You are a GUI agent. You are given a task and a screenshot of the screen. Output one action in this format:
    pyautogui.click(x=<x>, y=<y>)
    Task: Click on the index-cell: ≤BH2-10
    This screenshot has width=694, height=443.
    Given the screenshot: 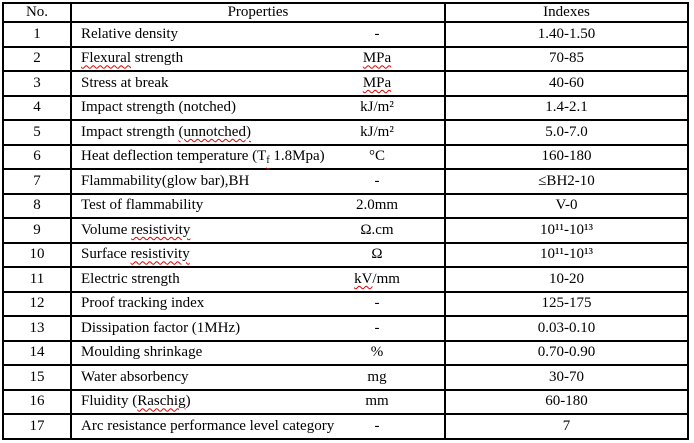 What is the action you would take?
    pyautogui.click(x=566, y=181)
    